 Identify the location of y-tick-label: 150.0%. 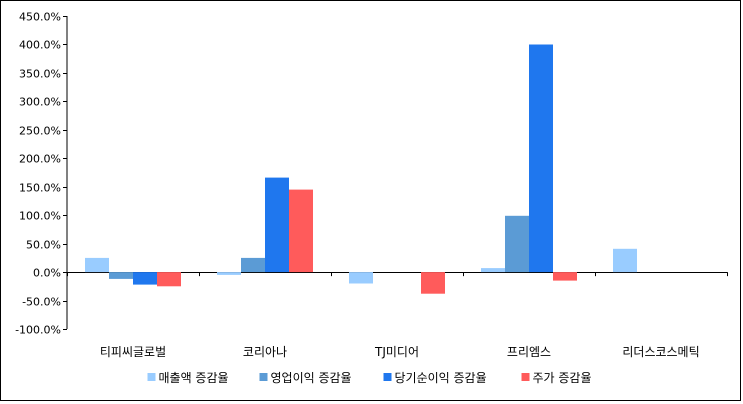
(40, 188).